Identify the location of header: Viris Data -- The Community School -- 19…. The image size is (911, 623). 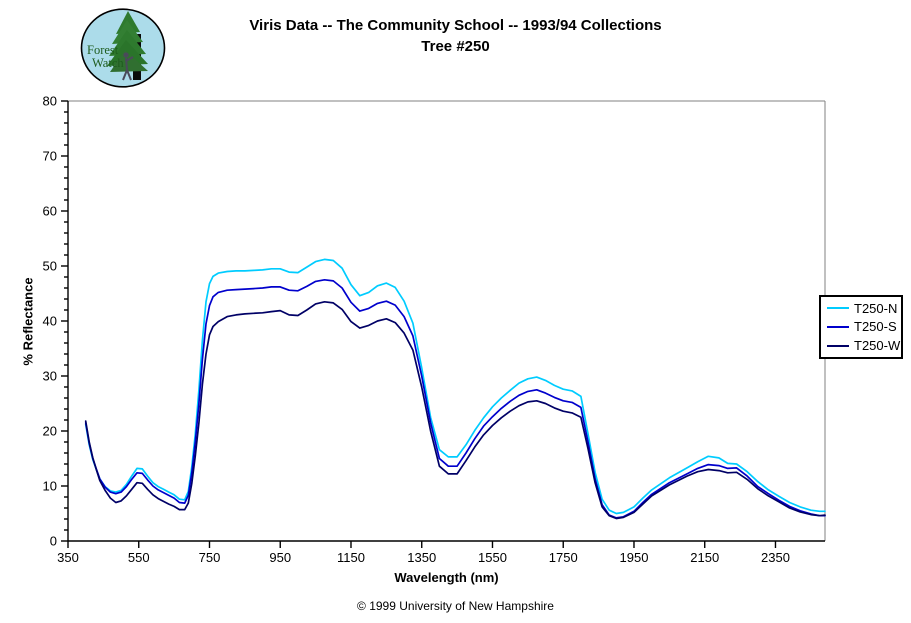
(455, 36).